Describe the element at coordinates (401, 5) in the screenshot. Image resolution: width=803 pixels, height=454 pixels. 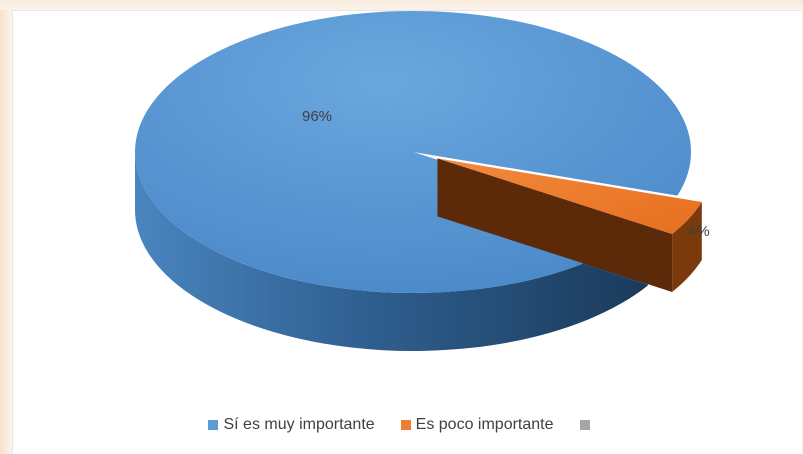
I see `background-band-top` at that location.